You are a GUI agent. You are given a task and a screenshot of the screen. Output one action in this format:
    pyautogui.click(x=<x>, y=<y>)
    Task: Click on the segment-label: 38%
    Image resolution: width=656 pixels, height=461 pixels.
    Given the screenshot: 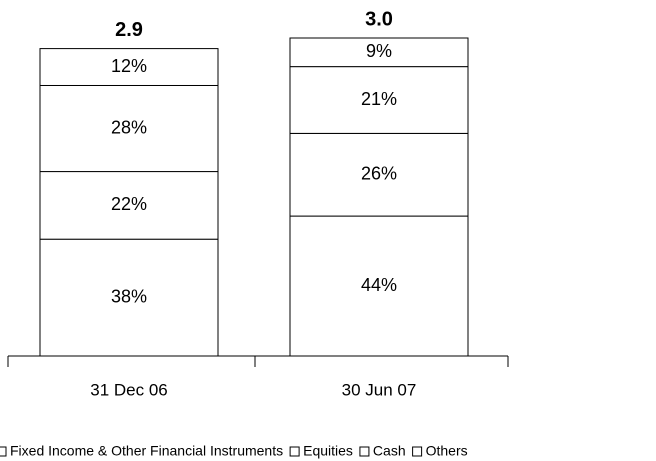 What is the action you would take?
    pyautogui.click(x=129, y=296)
    